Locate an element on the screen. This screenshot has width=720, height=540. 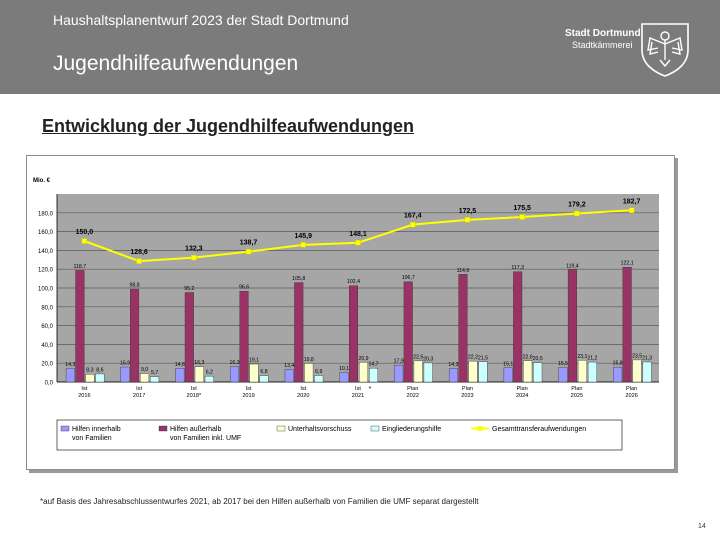
bar-data-label: 10,1 is located at coordinates (344, 369).